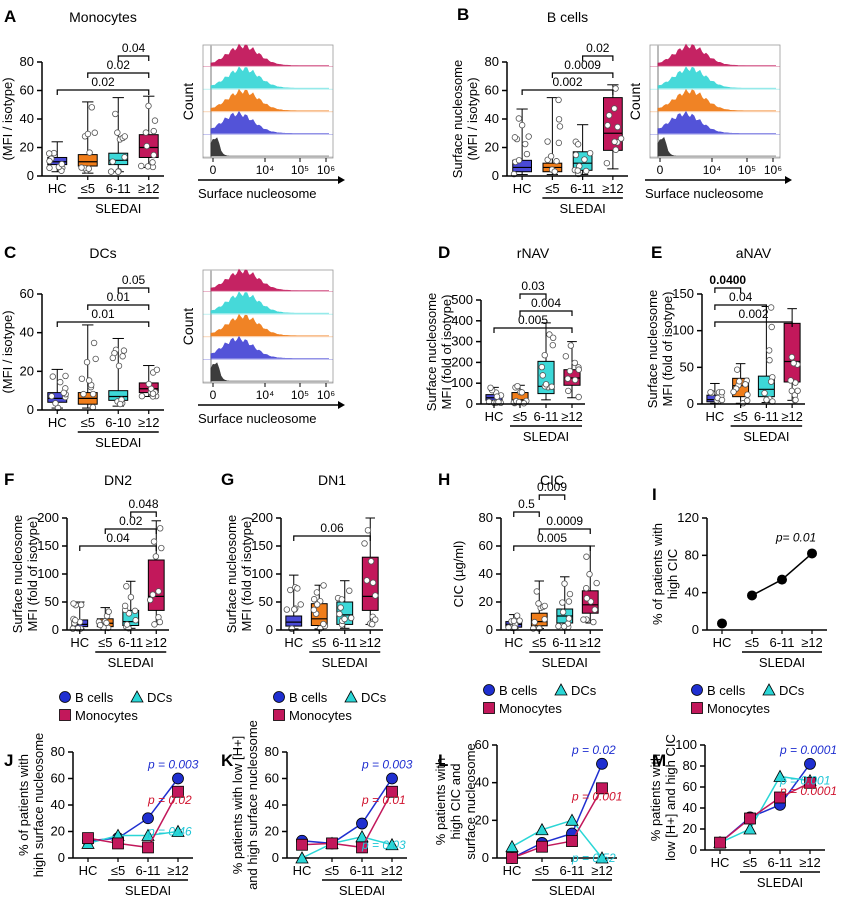 The image size is (847, 900). I want to click on panel-letter: J, so click(8, 760).